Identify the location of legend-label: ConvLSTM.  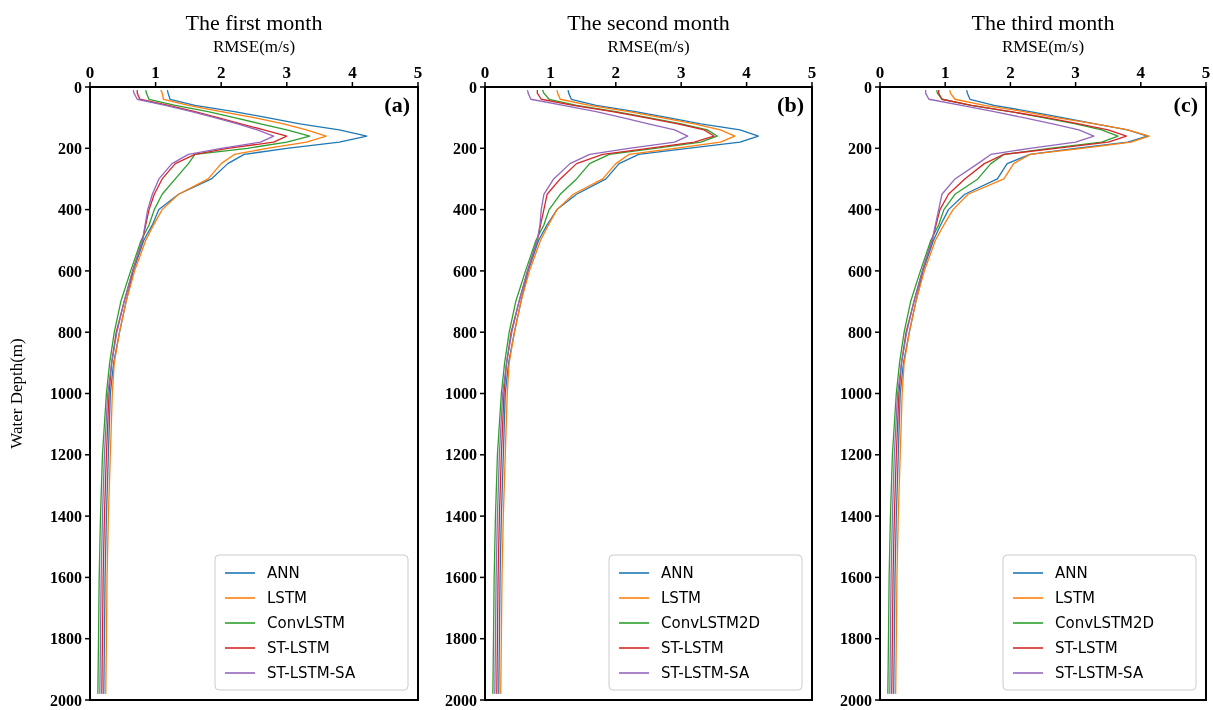
(306, 623).